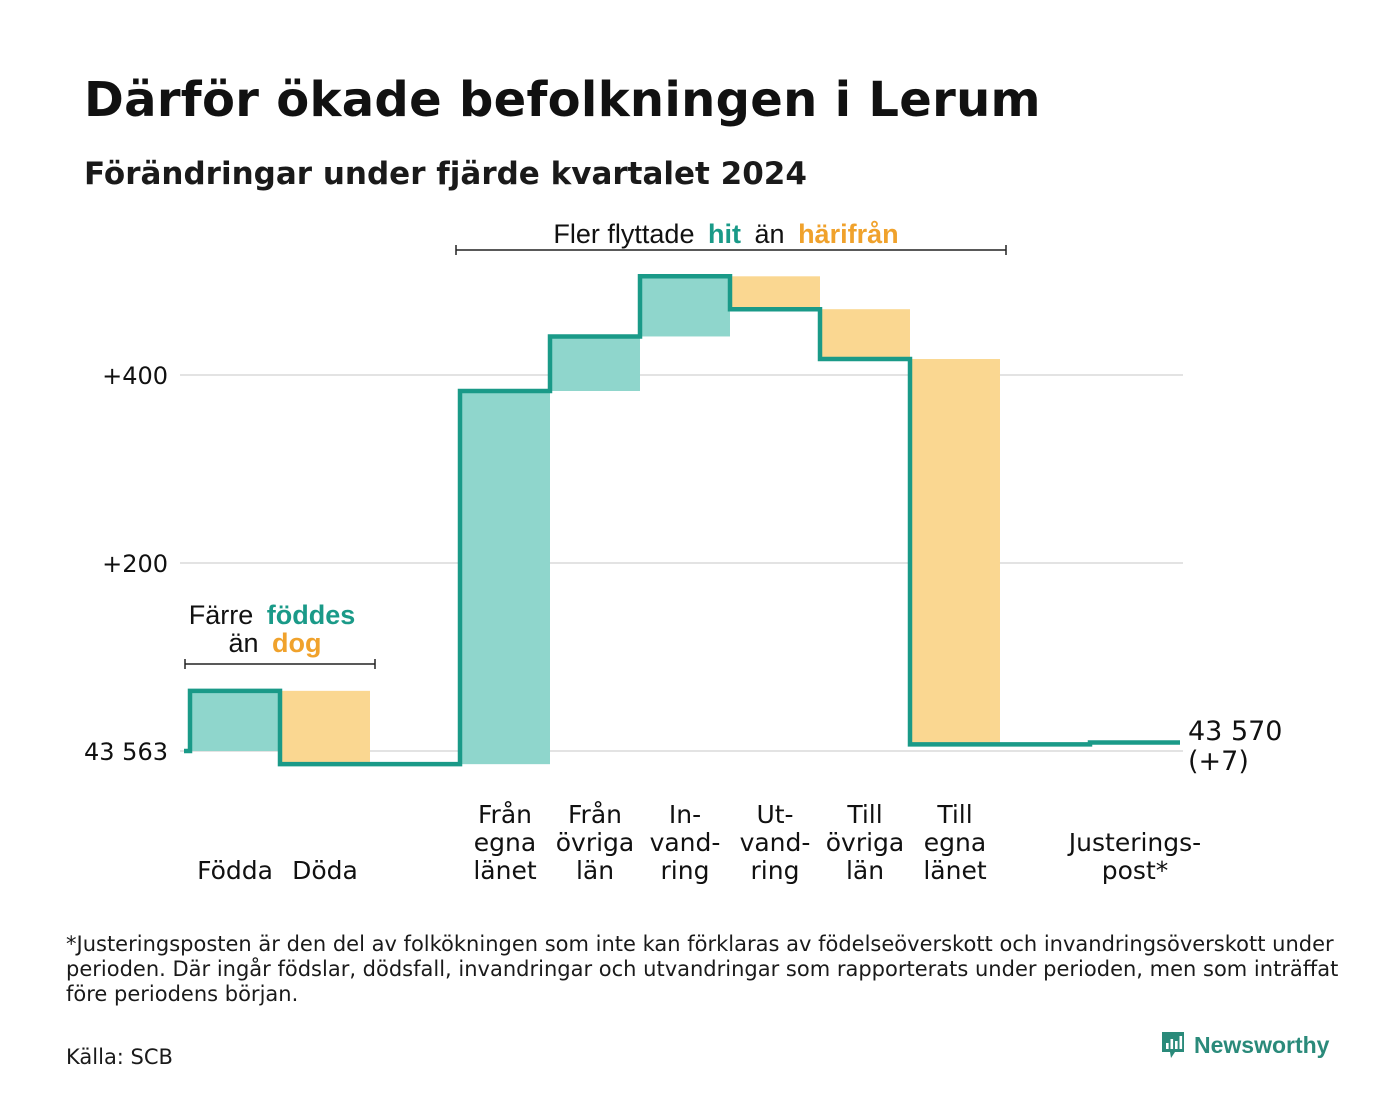 The image size is (1400, 1120). I want to click on category-label: Justerings-, so click(1134, 842).